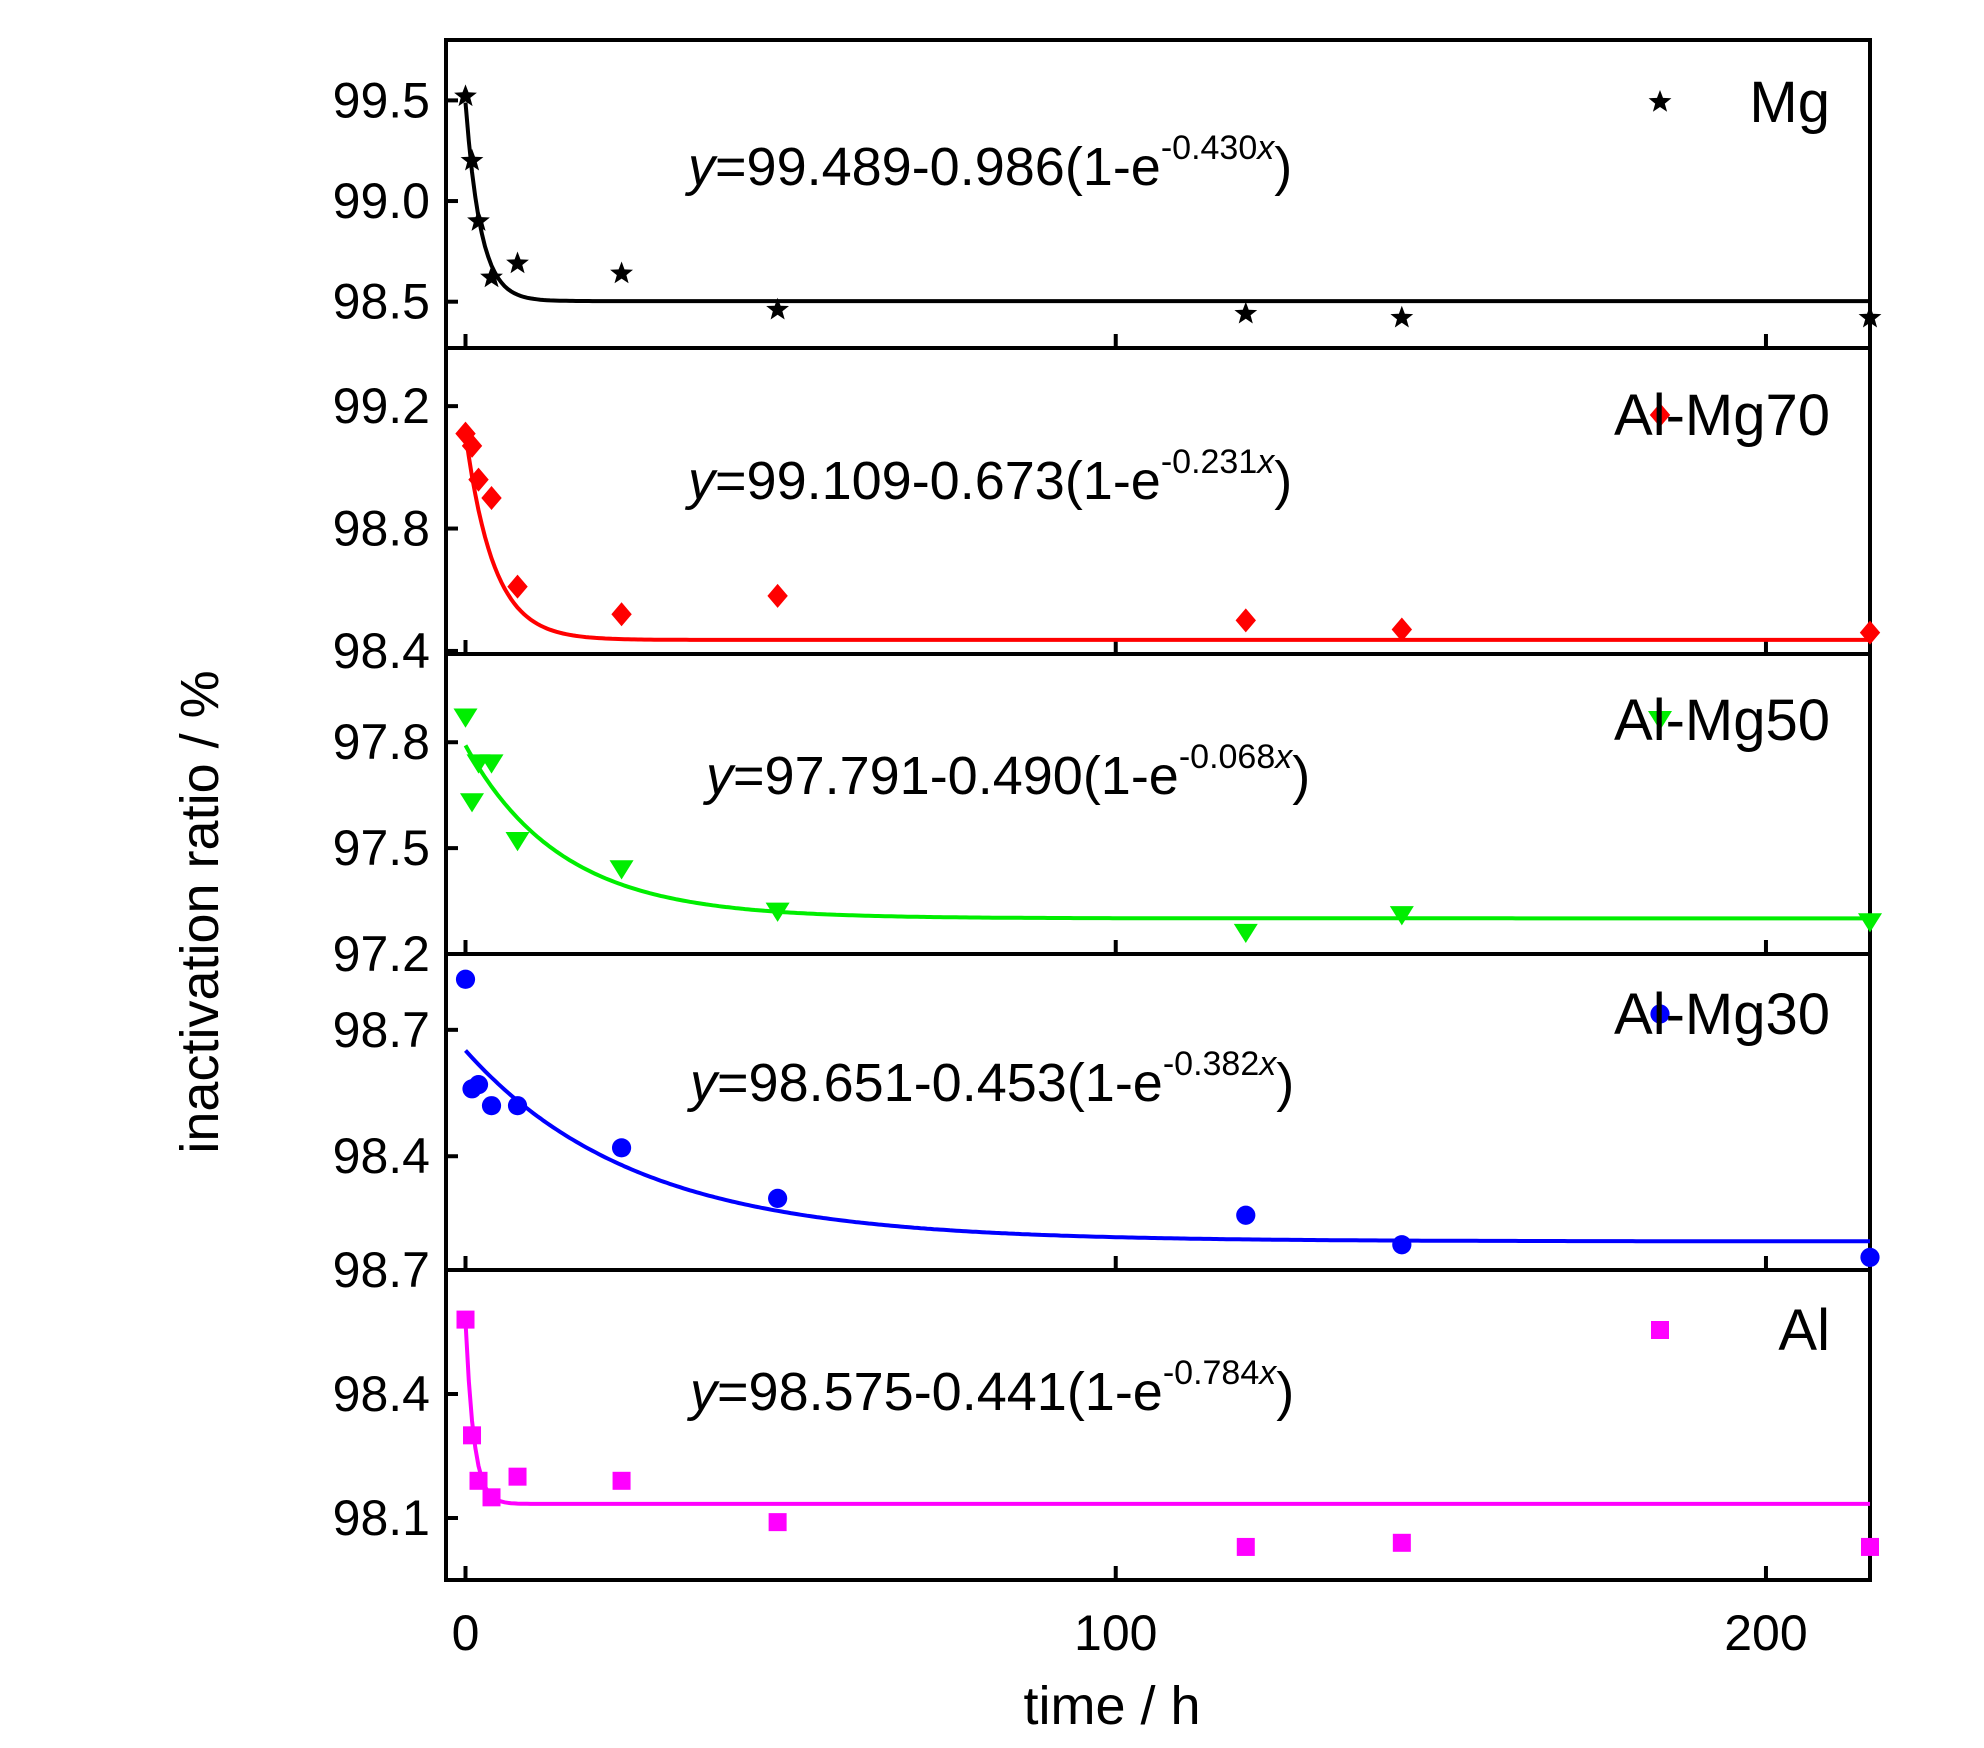 The image size is (1984, 1748). Describe the element at coordinates (381, 529) in the screenshot. I see `y-tick-label: 98.8` at that location.